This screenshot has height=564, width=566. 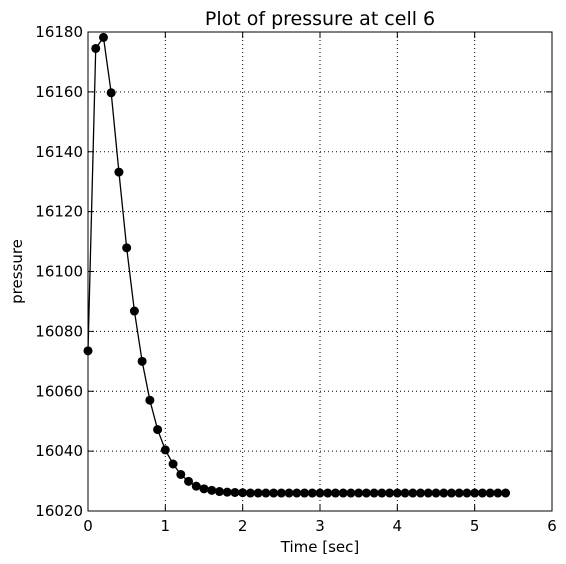 I want to click on x-tick-label: 3, so click(x=320, y=526).